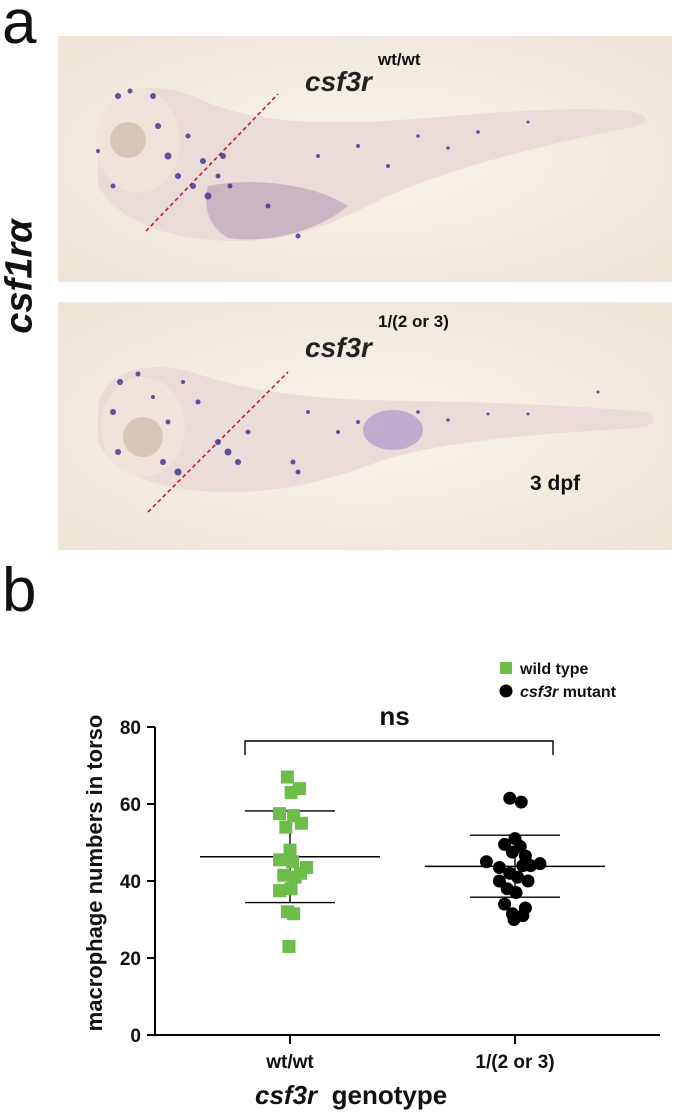 The width and height of the screenshot is (675, 1117). I want to click on legend-label-mutant-gene: csf3r, so click(539, 692).